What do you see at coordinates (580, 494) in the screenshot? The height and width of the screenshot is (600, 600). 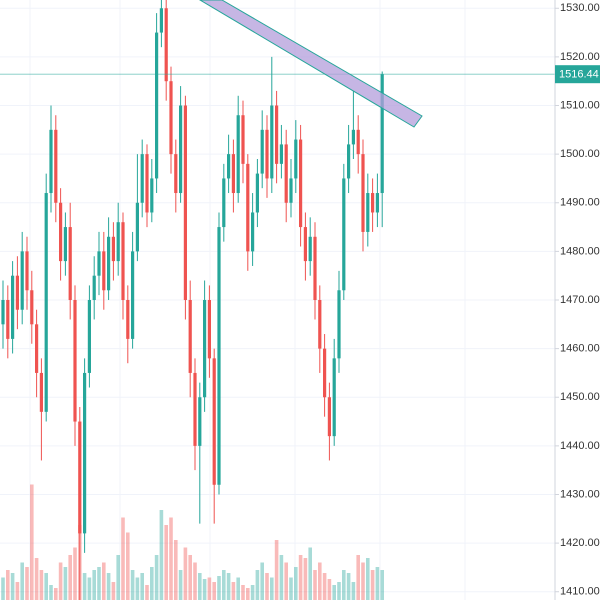 I see `y-tick-label: 1430.00` at bounding box center [580, 494].